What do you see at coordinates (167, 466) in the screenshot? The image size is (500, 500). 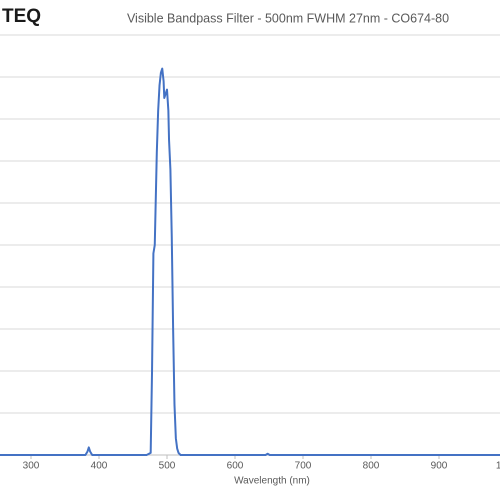 I see `x-tick-label: 500` at bounding box center [167, 466].